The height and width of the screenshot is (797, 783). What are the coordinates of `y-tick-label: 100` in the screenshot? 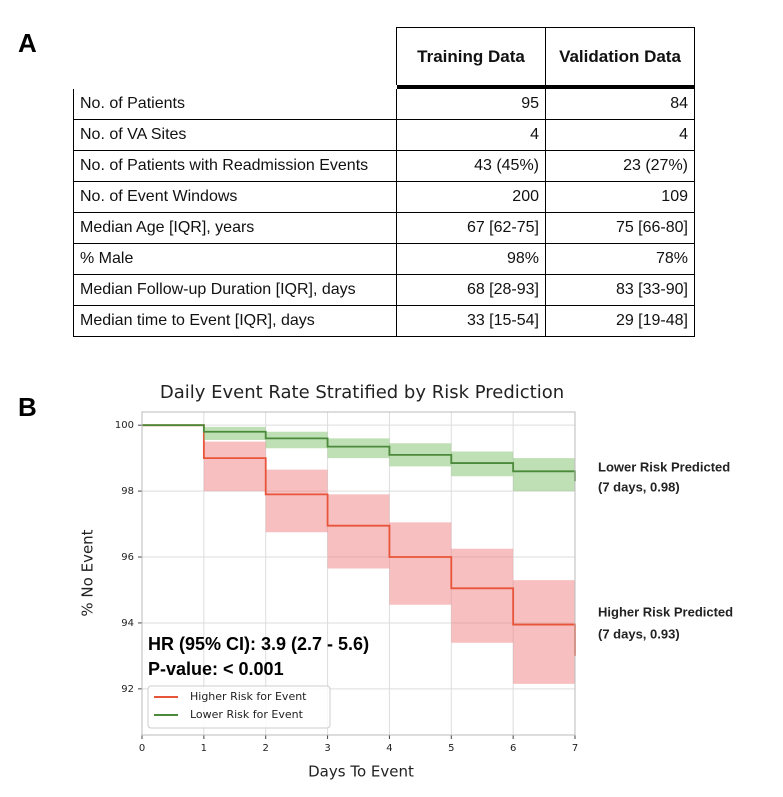 It's located at (124, 425).